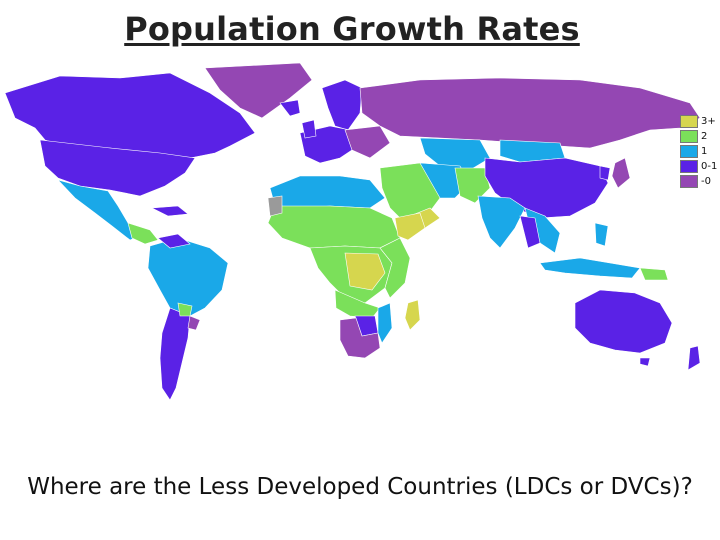 The width and height of the screenshot is (720, 540). What do you see at coordinates (700, 166) in the screenshot?
I see `legend-item-0-1: 0-1` at bounding box center [700, 166].